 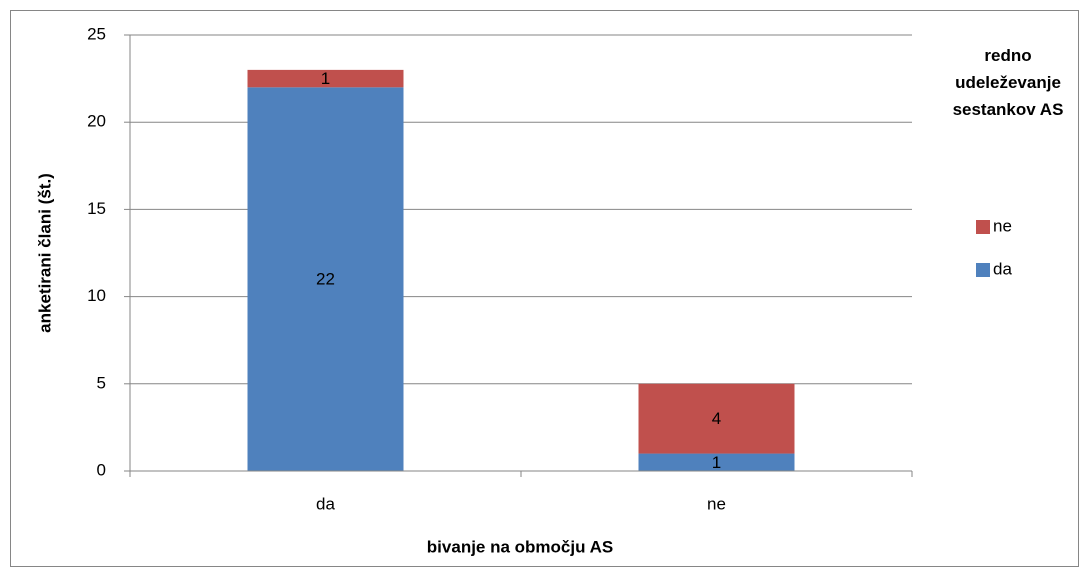 I want to click on y-tick-label: 15, so click(x=96, y=208).